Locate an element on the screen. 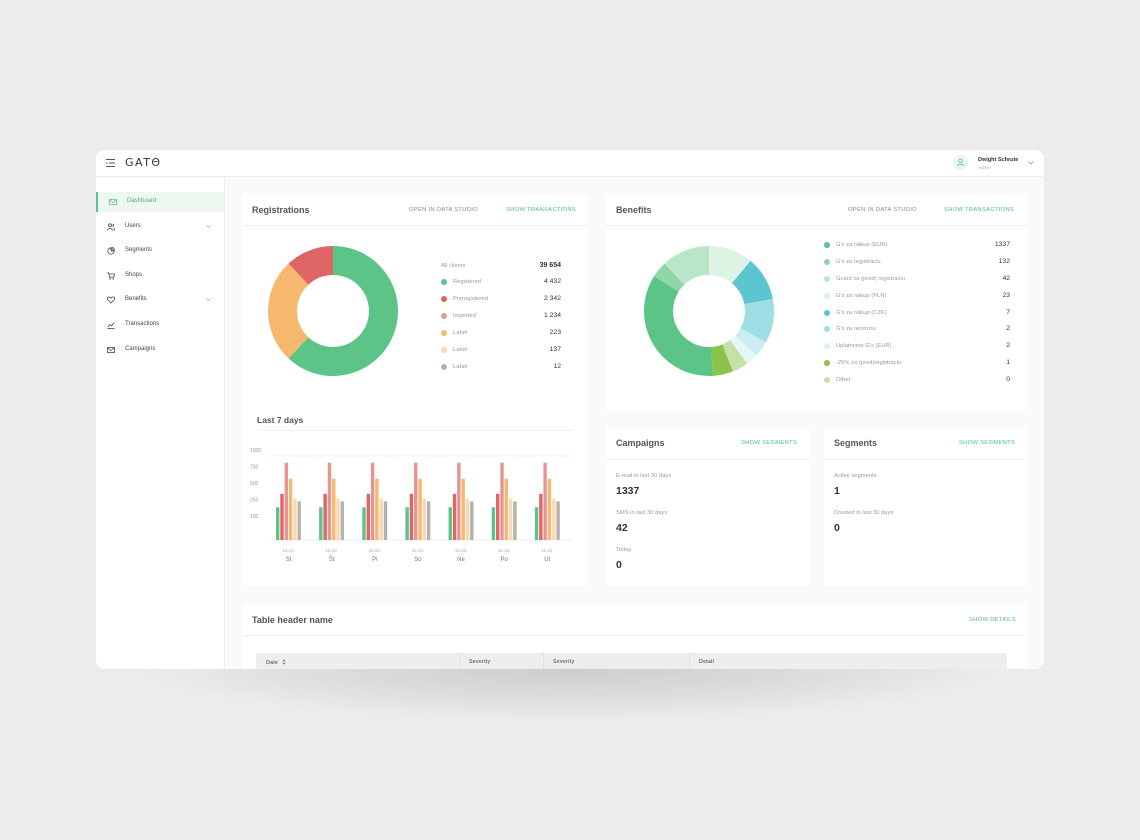  sidebar-item-benefits: Benefits is located at coordinates (160, 300).